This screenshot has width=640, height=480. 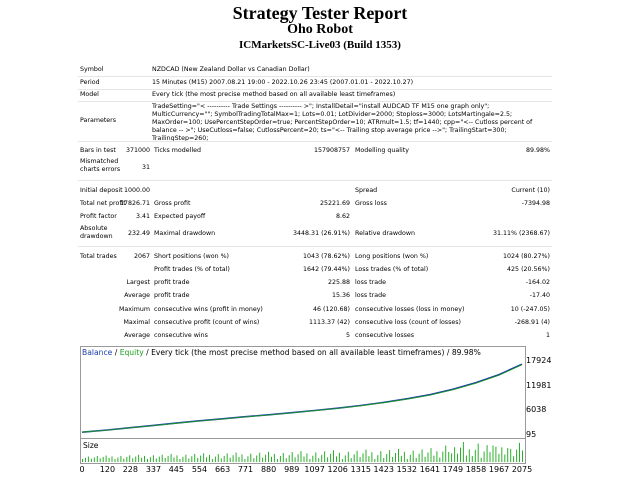 I want to click on divider, so click(x=315, y=246).